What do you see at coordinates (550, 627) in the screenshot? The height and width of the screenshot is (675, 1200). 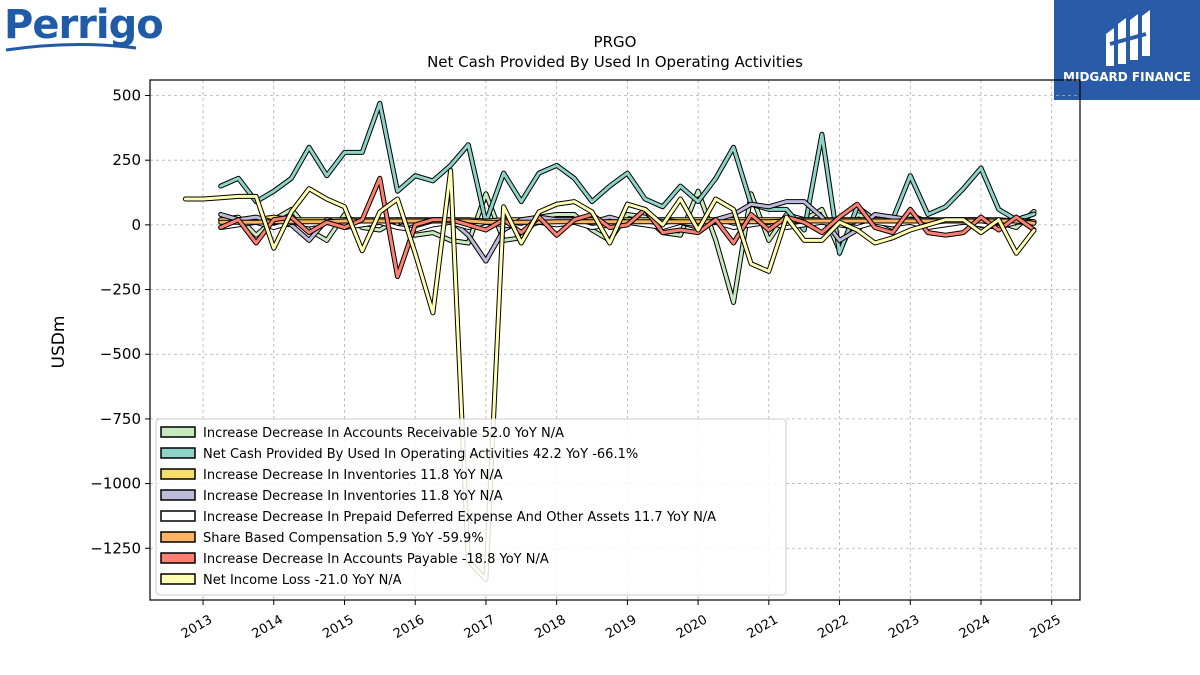 I see `x-tick-label: 2018` at bounding box center [550, 627].